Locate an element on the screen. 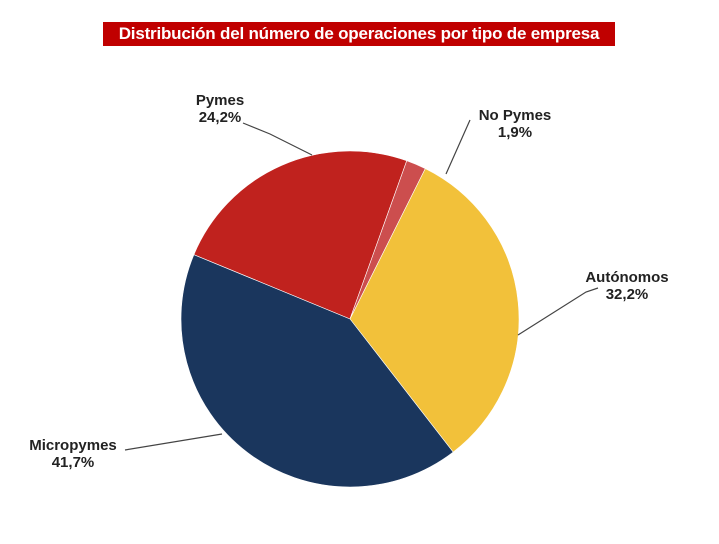 Image resolution: width=719 pixels, height=544 pixels. slice-name-label: Pymes is located at coordinates (220, 100).